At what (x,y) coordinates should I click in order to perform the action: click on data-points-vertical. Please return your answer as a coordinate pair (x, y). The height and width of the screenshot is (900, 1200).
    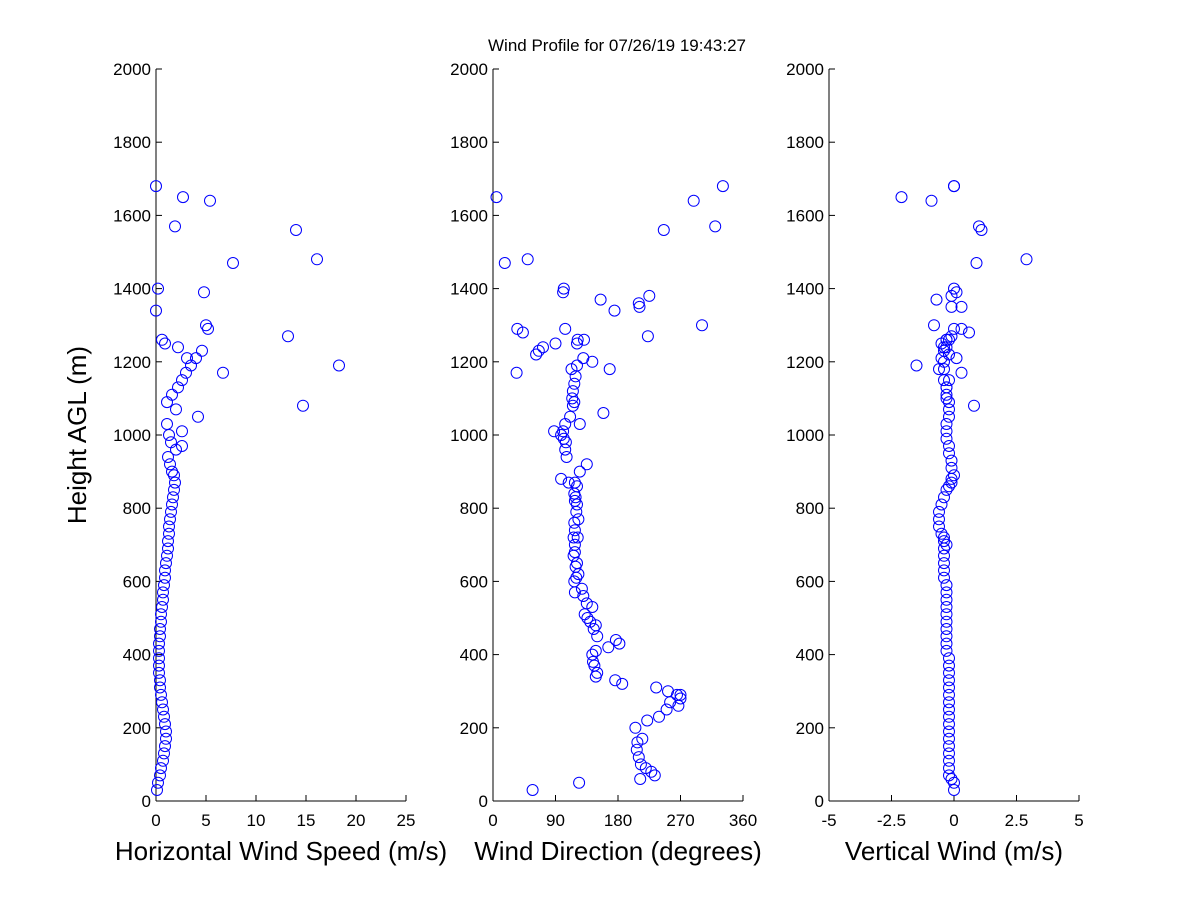
    Looking at the image, I should click on (964, 488).